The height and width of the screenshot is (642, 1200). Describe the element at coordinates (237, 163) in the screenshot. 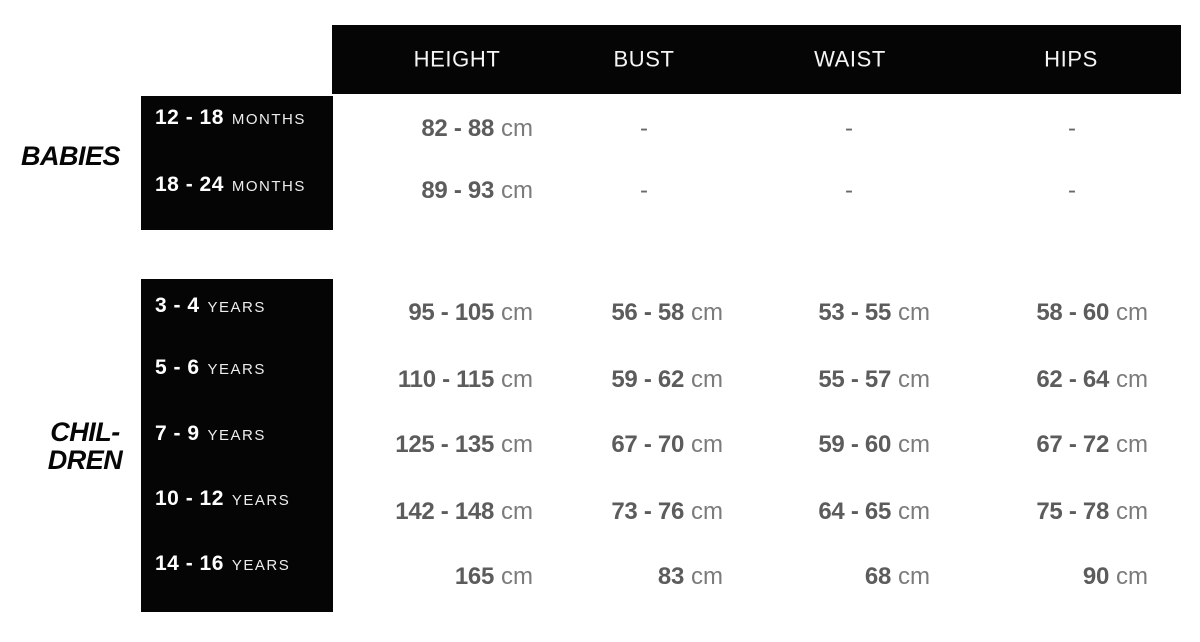

I see `age-column-babies: 12 - 18 MONTHS 18 - 24 MONTHS` at that location.